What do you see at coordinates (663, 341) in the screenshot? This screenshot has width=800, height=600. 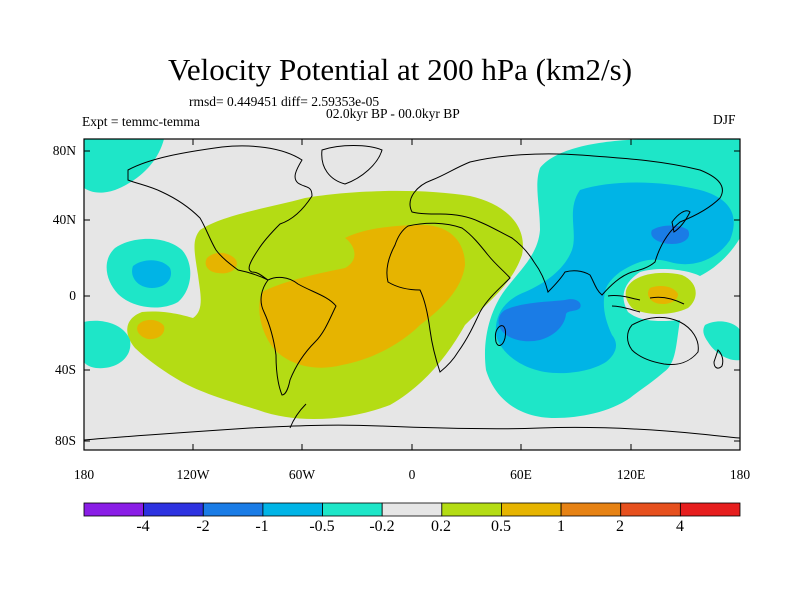 I see `coast-australia` at bounding box center [663, 341].